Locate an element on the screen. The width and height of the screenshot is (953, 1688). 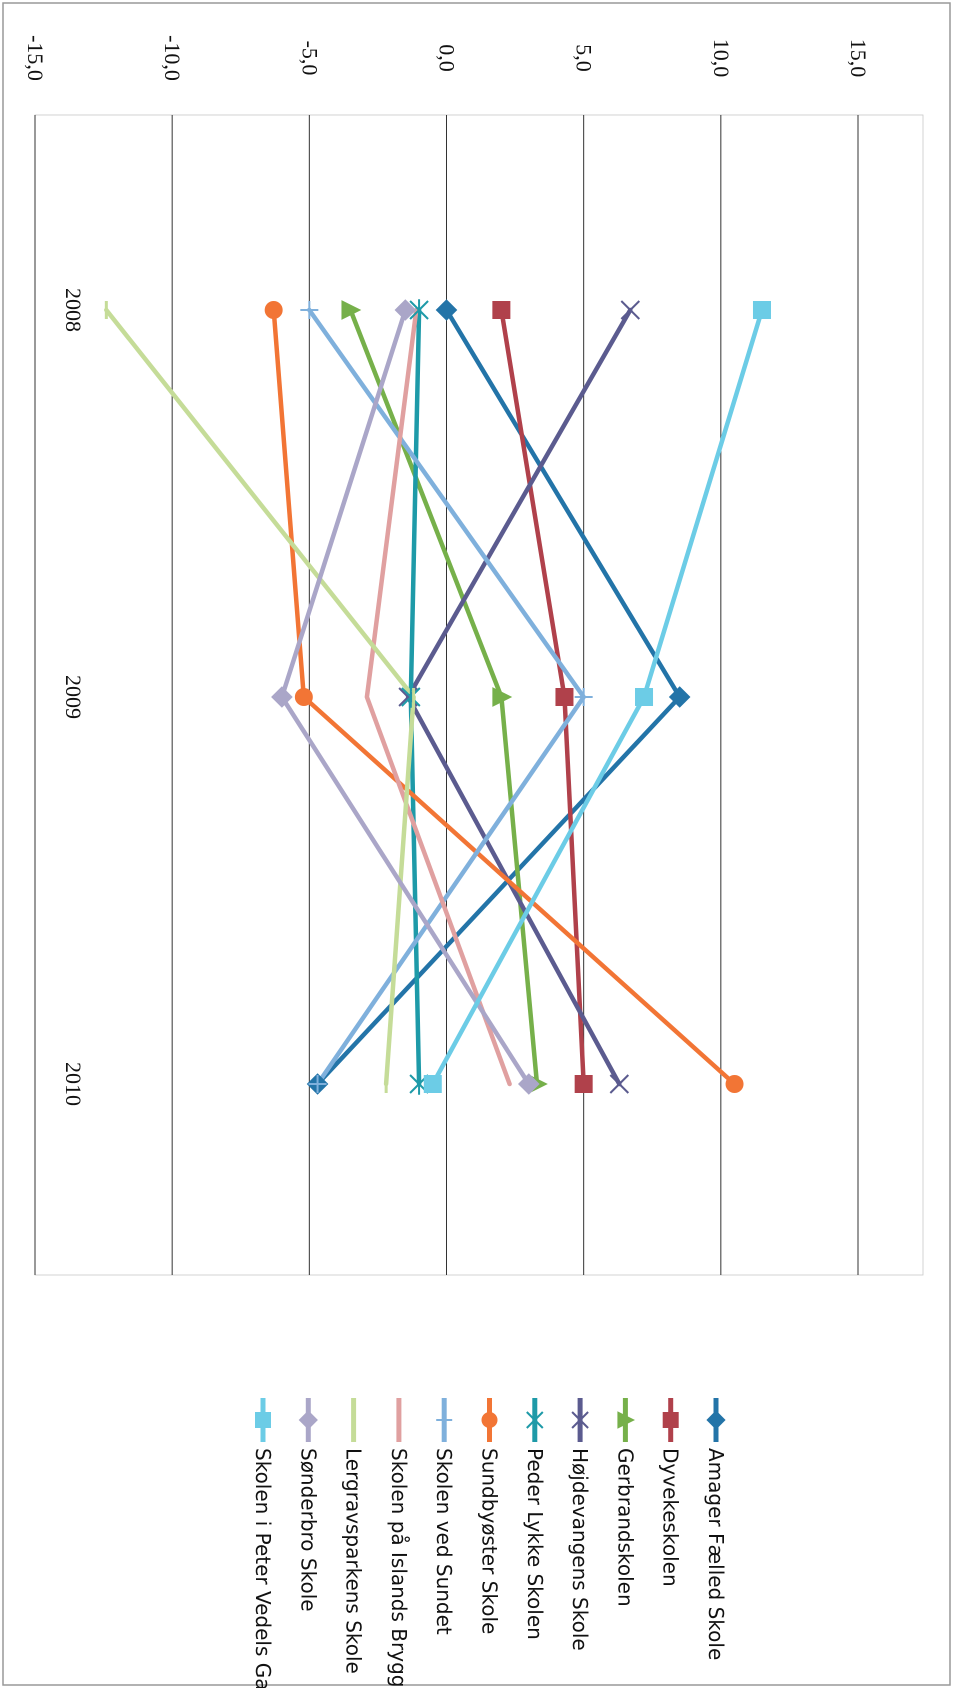
legend-label: Skolen i Peter Vedels Gade is located at coordinates (263, 1568).